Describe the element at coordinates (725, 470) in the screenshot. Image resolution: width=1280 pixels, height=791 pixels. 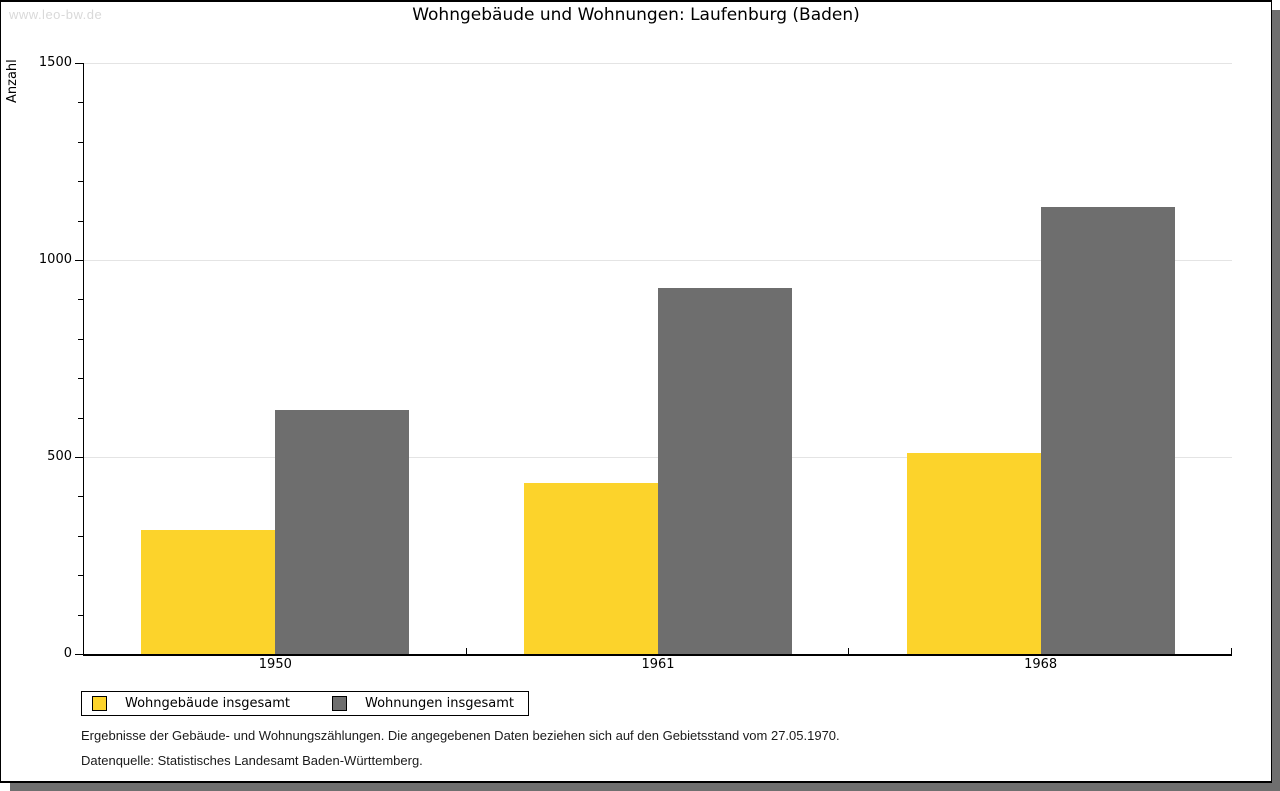
I see `bar-wohnungen-1961` at that location.